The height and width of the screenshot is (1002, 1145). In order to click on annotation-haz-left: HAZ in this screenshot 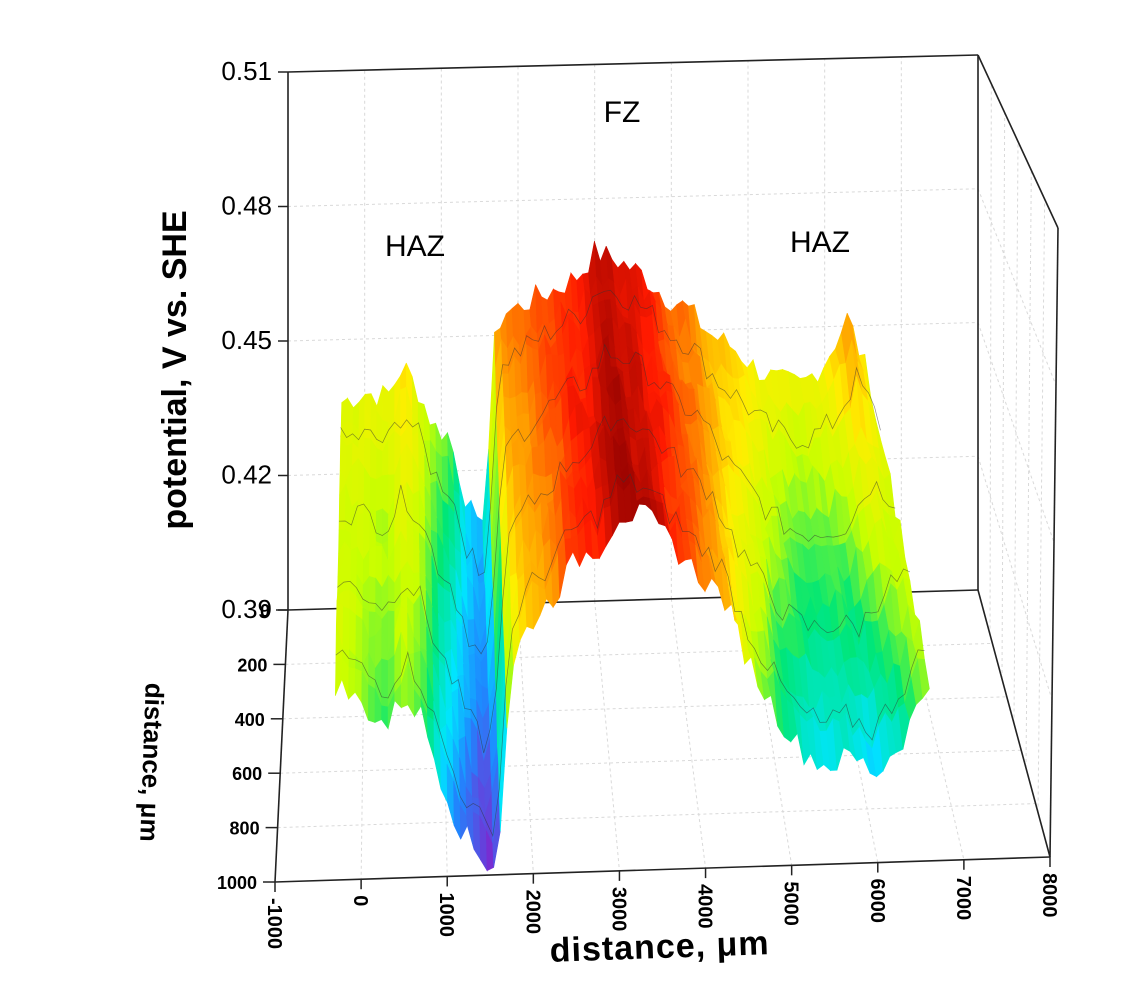, I will do `click(415, 246)`.